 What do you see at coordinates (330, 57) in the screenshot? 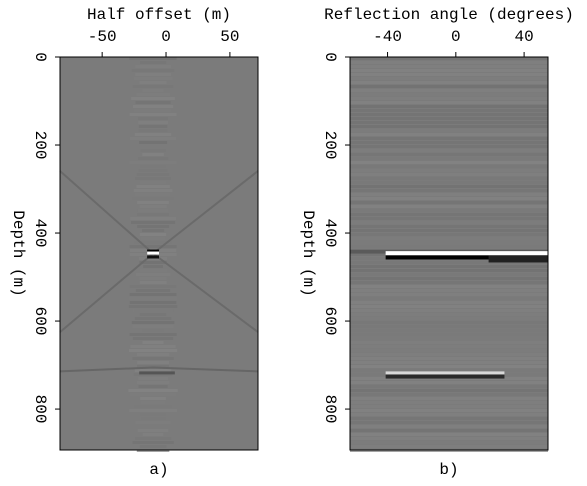
I see `y-tick-label: 0` at bounding box center [330, 57].